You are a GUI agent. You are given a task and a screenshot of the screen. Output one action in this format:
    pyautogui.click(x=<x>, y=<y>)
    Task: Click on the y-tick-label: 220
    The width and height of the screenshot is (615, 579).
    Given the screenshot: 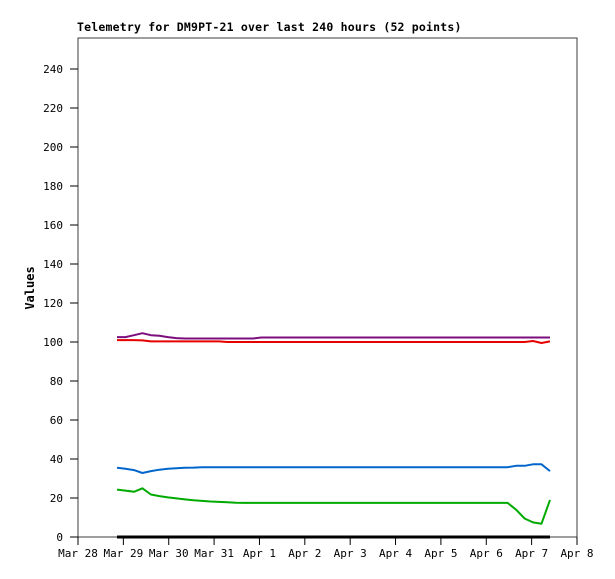 What is the action you would take?
    pyautogui.click(x=53, y=108)
    